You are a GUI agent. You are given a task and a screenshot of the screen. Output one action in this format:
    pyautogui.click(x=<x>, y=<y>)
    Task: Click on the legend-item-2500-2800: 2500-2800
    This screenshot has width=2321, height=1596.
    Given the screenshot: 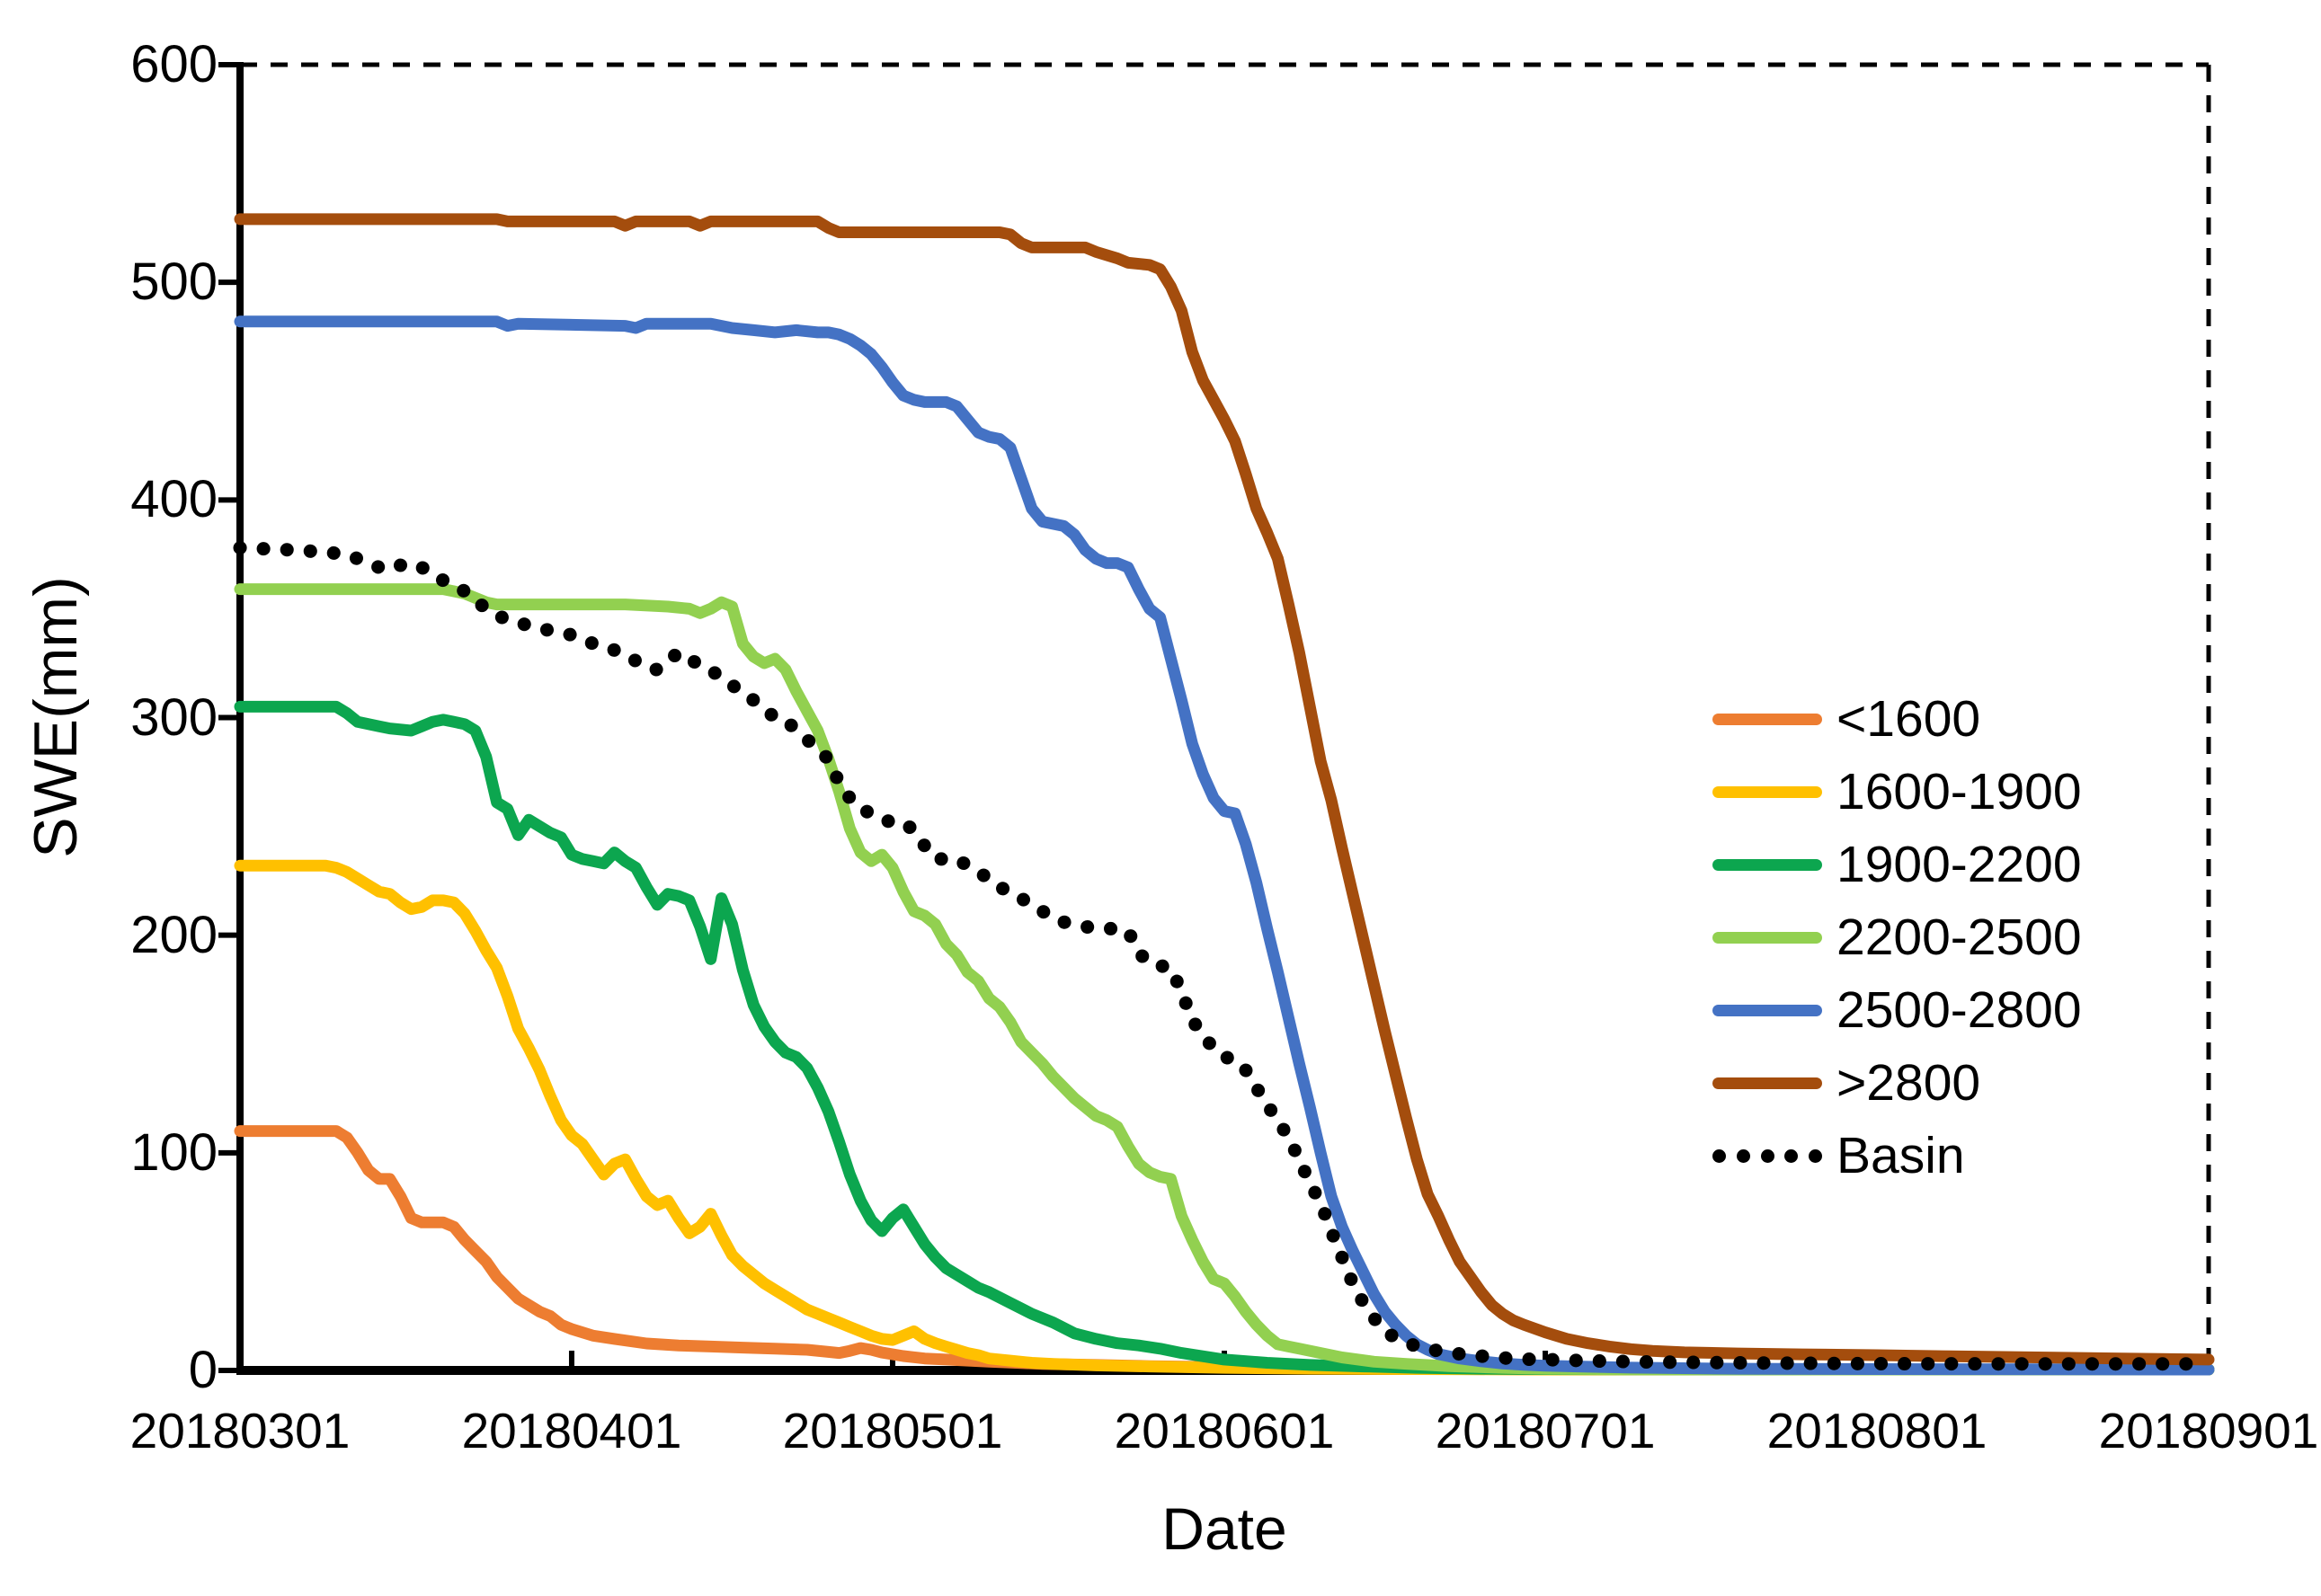 What is the action you would take?
    pyautogui.click(x=1897, y=1011)
    